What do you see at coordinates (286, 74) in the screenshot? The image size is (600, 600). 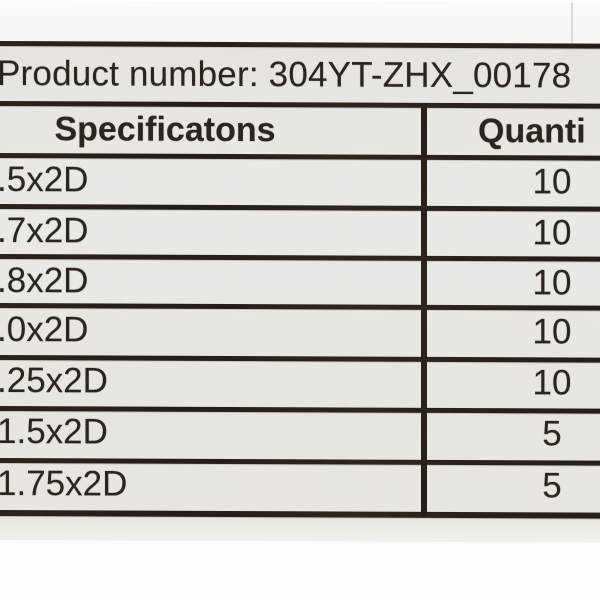 I see `product-number-text: Product number: 304YT-ZHX_00178` at bounding box center [286, 74].